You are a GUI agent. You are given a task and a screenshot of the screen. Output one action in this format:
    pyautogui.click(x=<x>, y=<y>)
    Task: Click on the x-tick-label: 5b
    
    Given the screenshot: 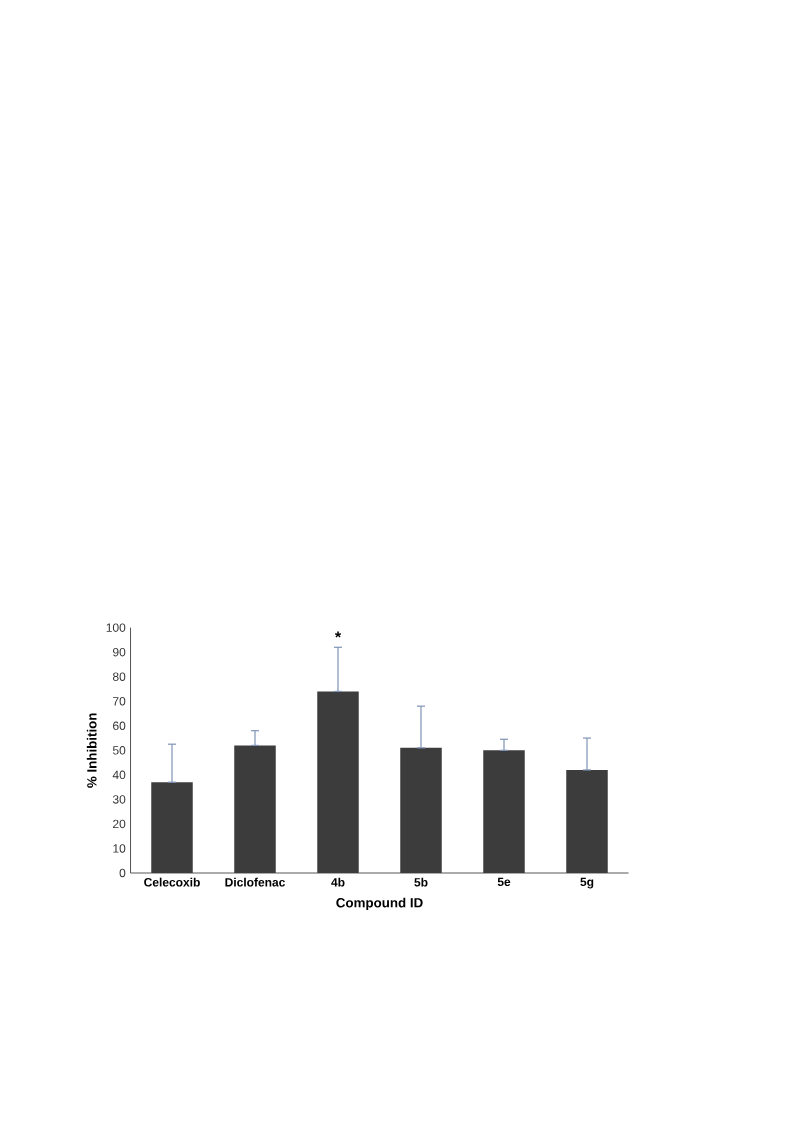 What is the action you would take?
    pyautogui.click(x=421, y=882)
    